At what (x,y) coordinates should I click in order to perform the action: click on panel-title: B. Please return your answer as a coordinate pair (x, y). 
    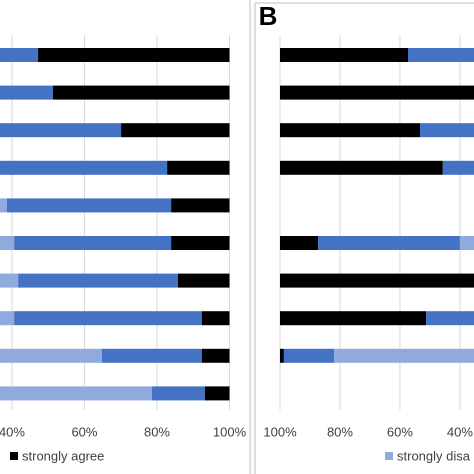
    Looking at the image, I should click on (268, 16).